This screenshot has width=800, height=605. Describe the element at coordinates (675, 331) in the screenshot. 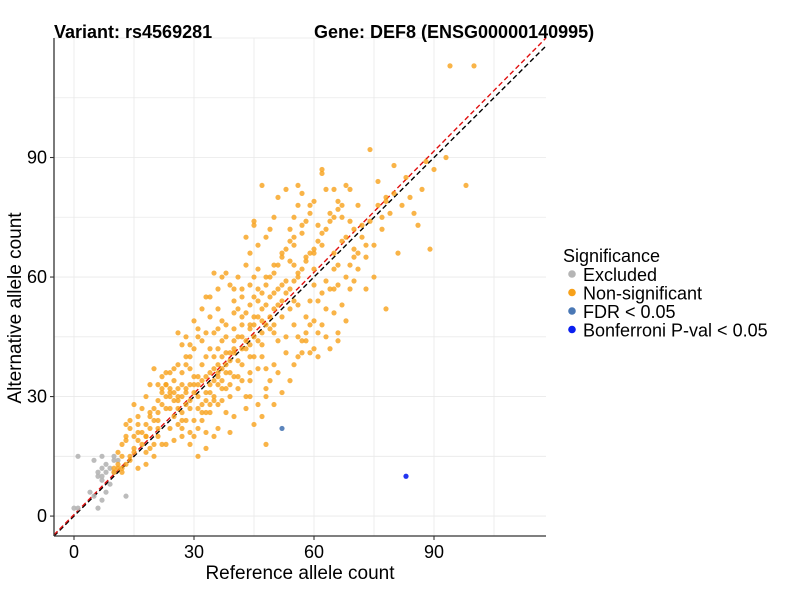

I see `legend-label: Bonferroni P-val < 0.05` at that location.